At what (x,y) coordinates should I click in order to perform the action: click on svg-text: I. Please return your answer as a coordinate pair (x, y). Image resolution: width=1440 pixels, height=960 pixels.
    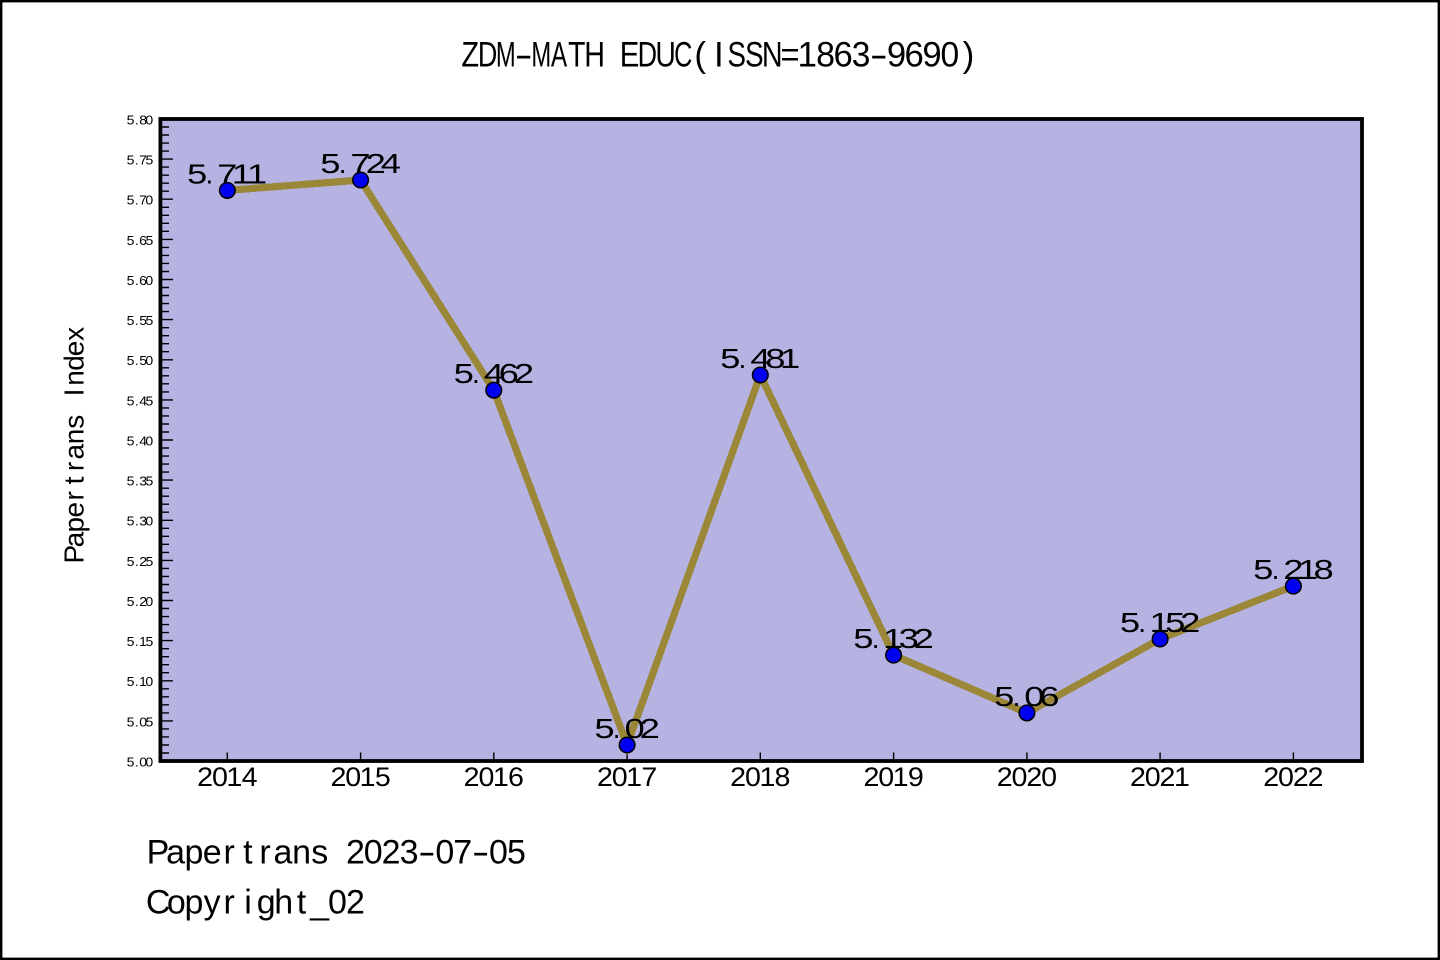
    Looking at the image, I should click on (74, 393).